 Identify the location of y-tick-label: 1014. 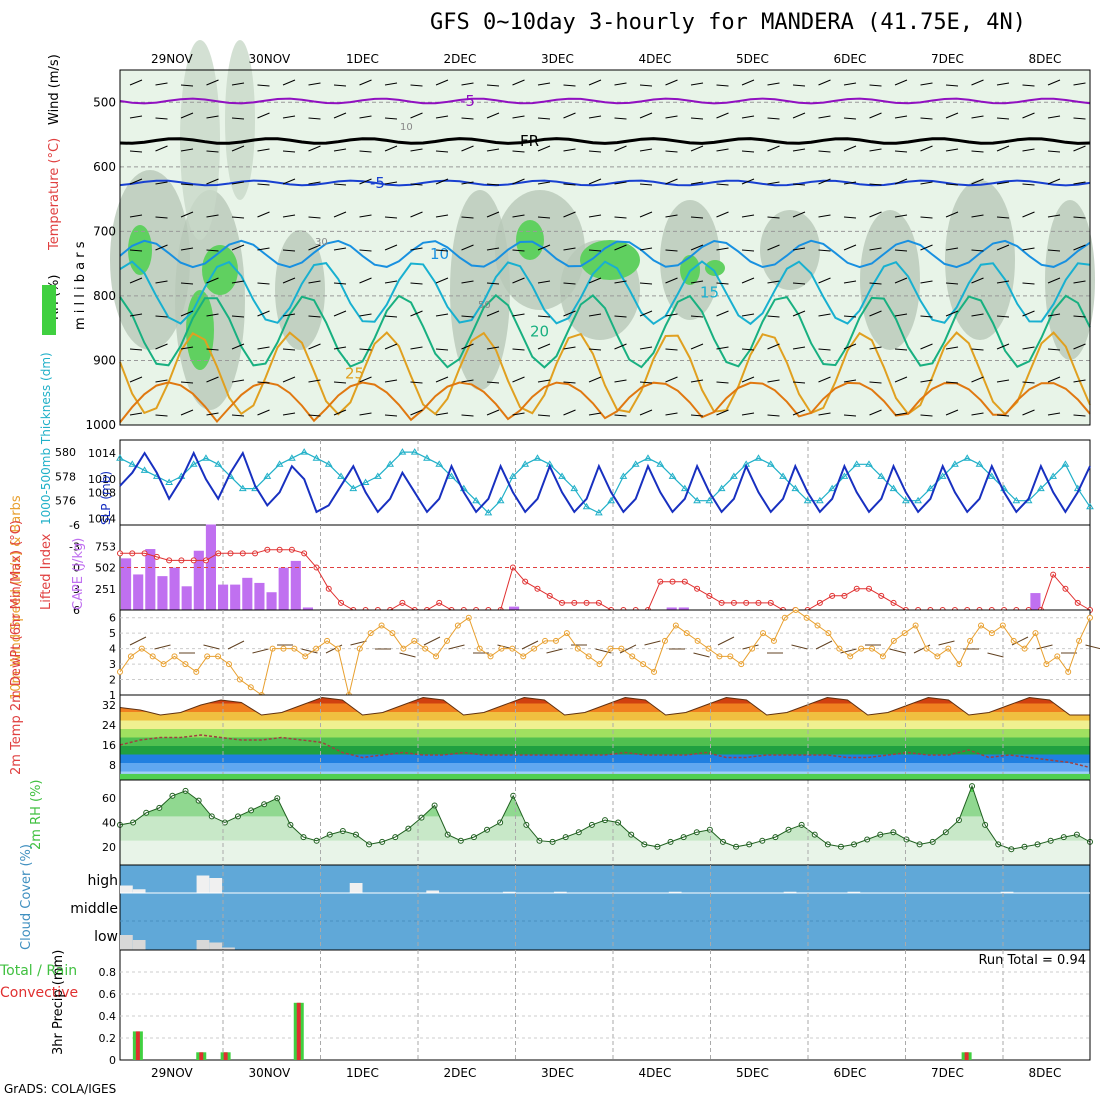
(102, 453).